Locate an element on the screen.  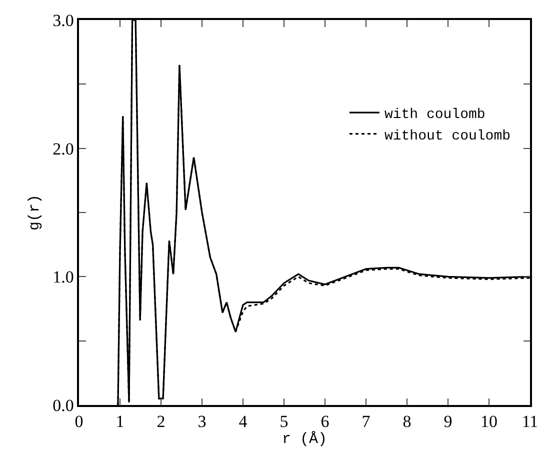
x-axis-title: r (Å) is located at coordinates (305, 439).